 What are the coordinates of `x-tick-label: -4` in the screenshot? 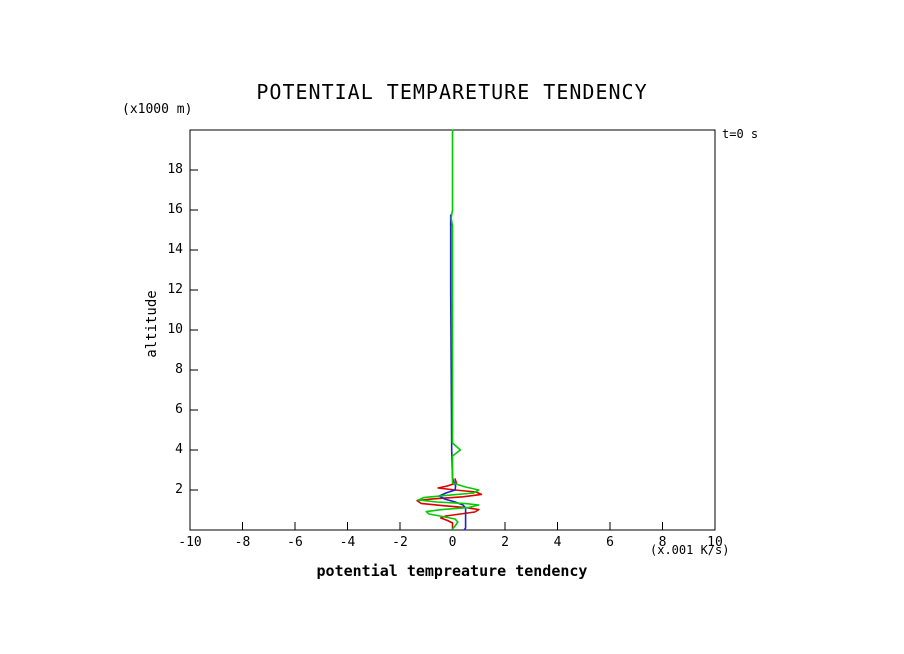 It's located at (347, 542).